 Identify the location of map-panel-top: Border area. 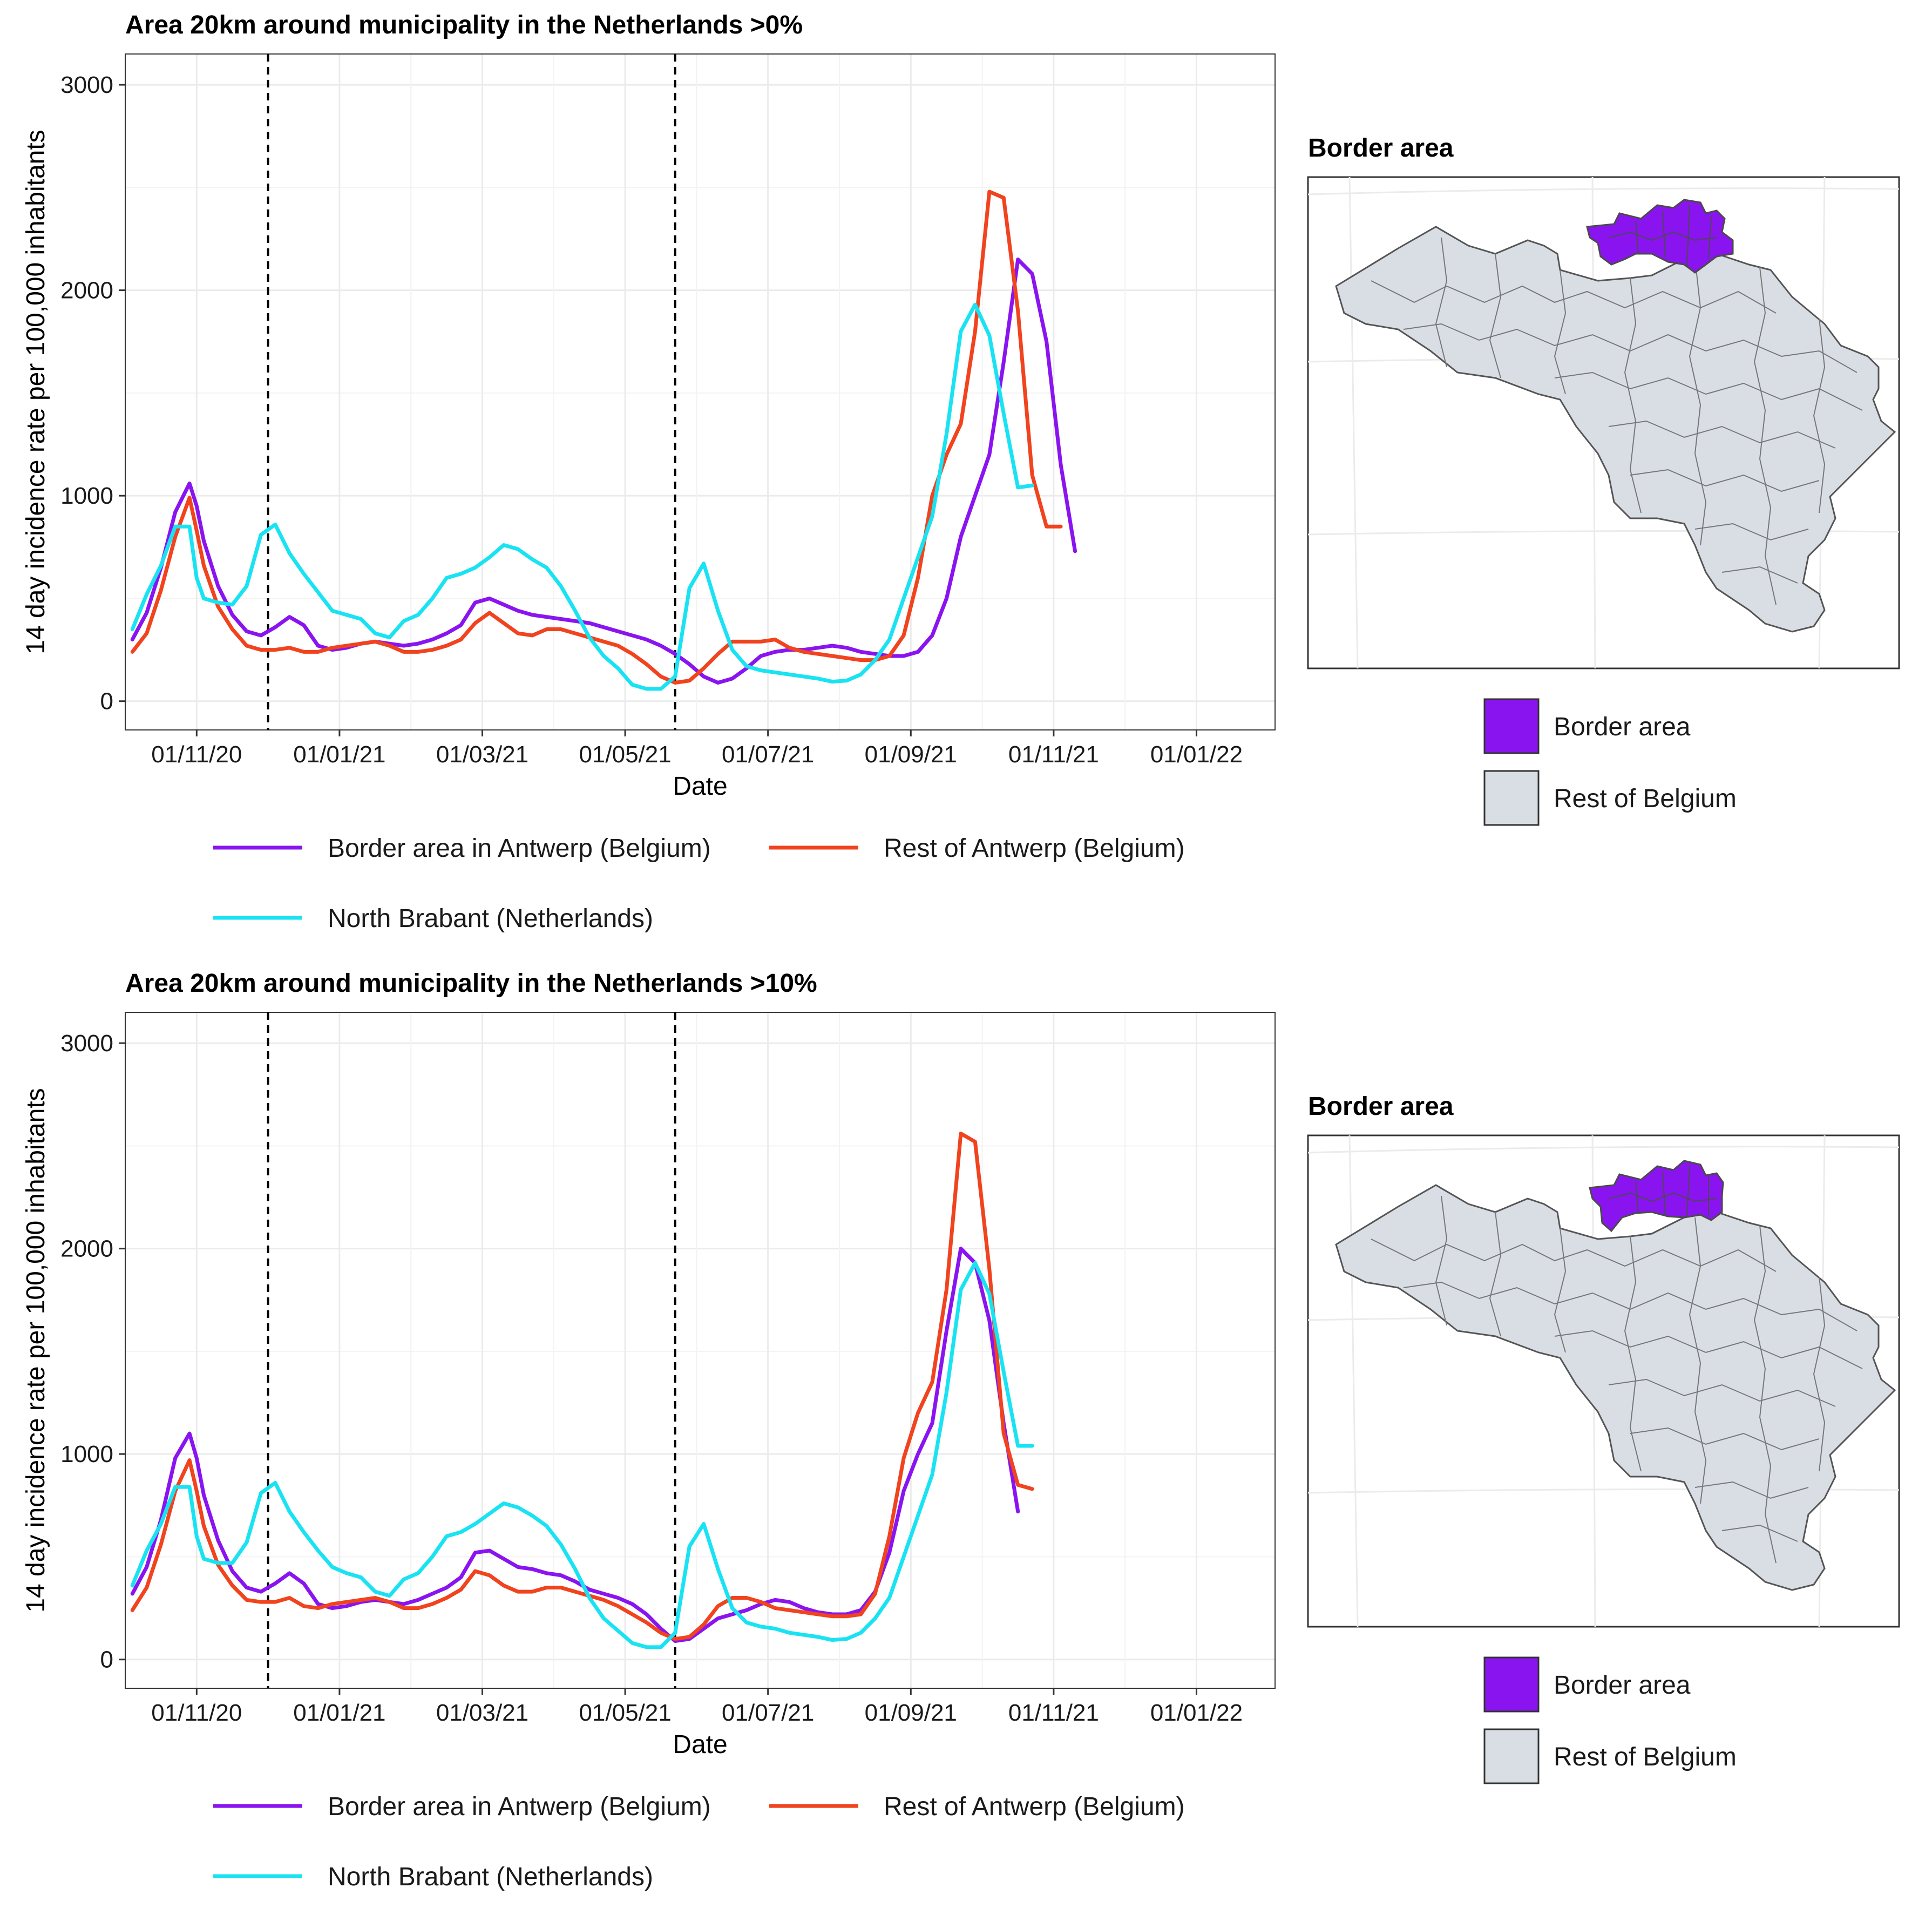
(1603, 480).